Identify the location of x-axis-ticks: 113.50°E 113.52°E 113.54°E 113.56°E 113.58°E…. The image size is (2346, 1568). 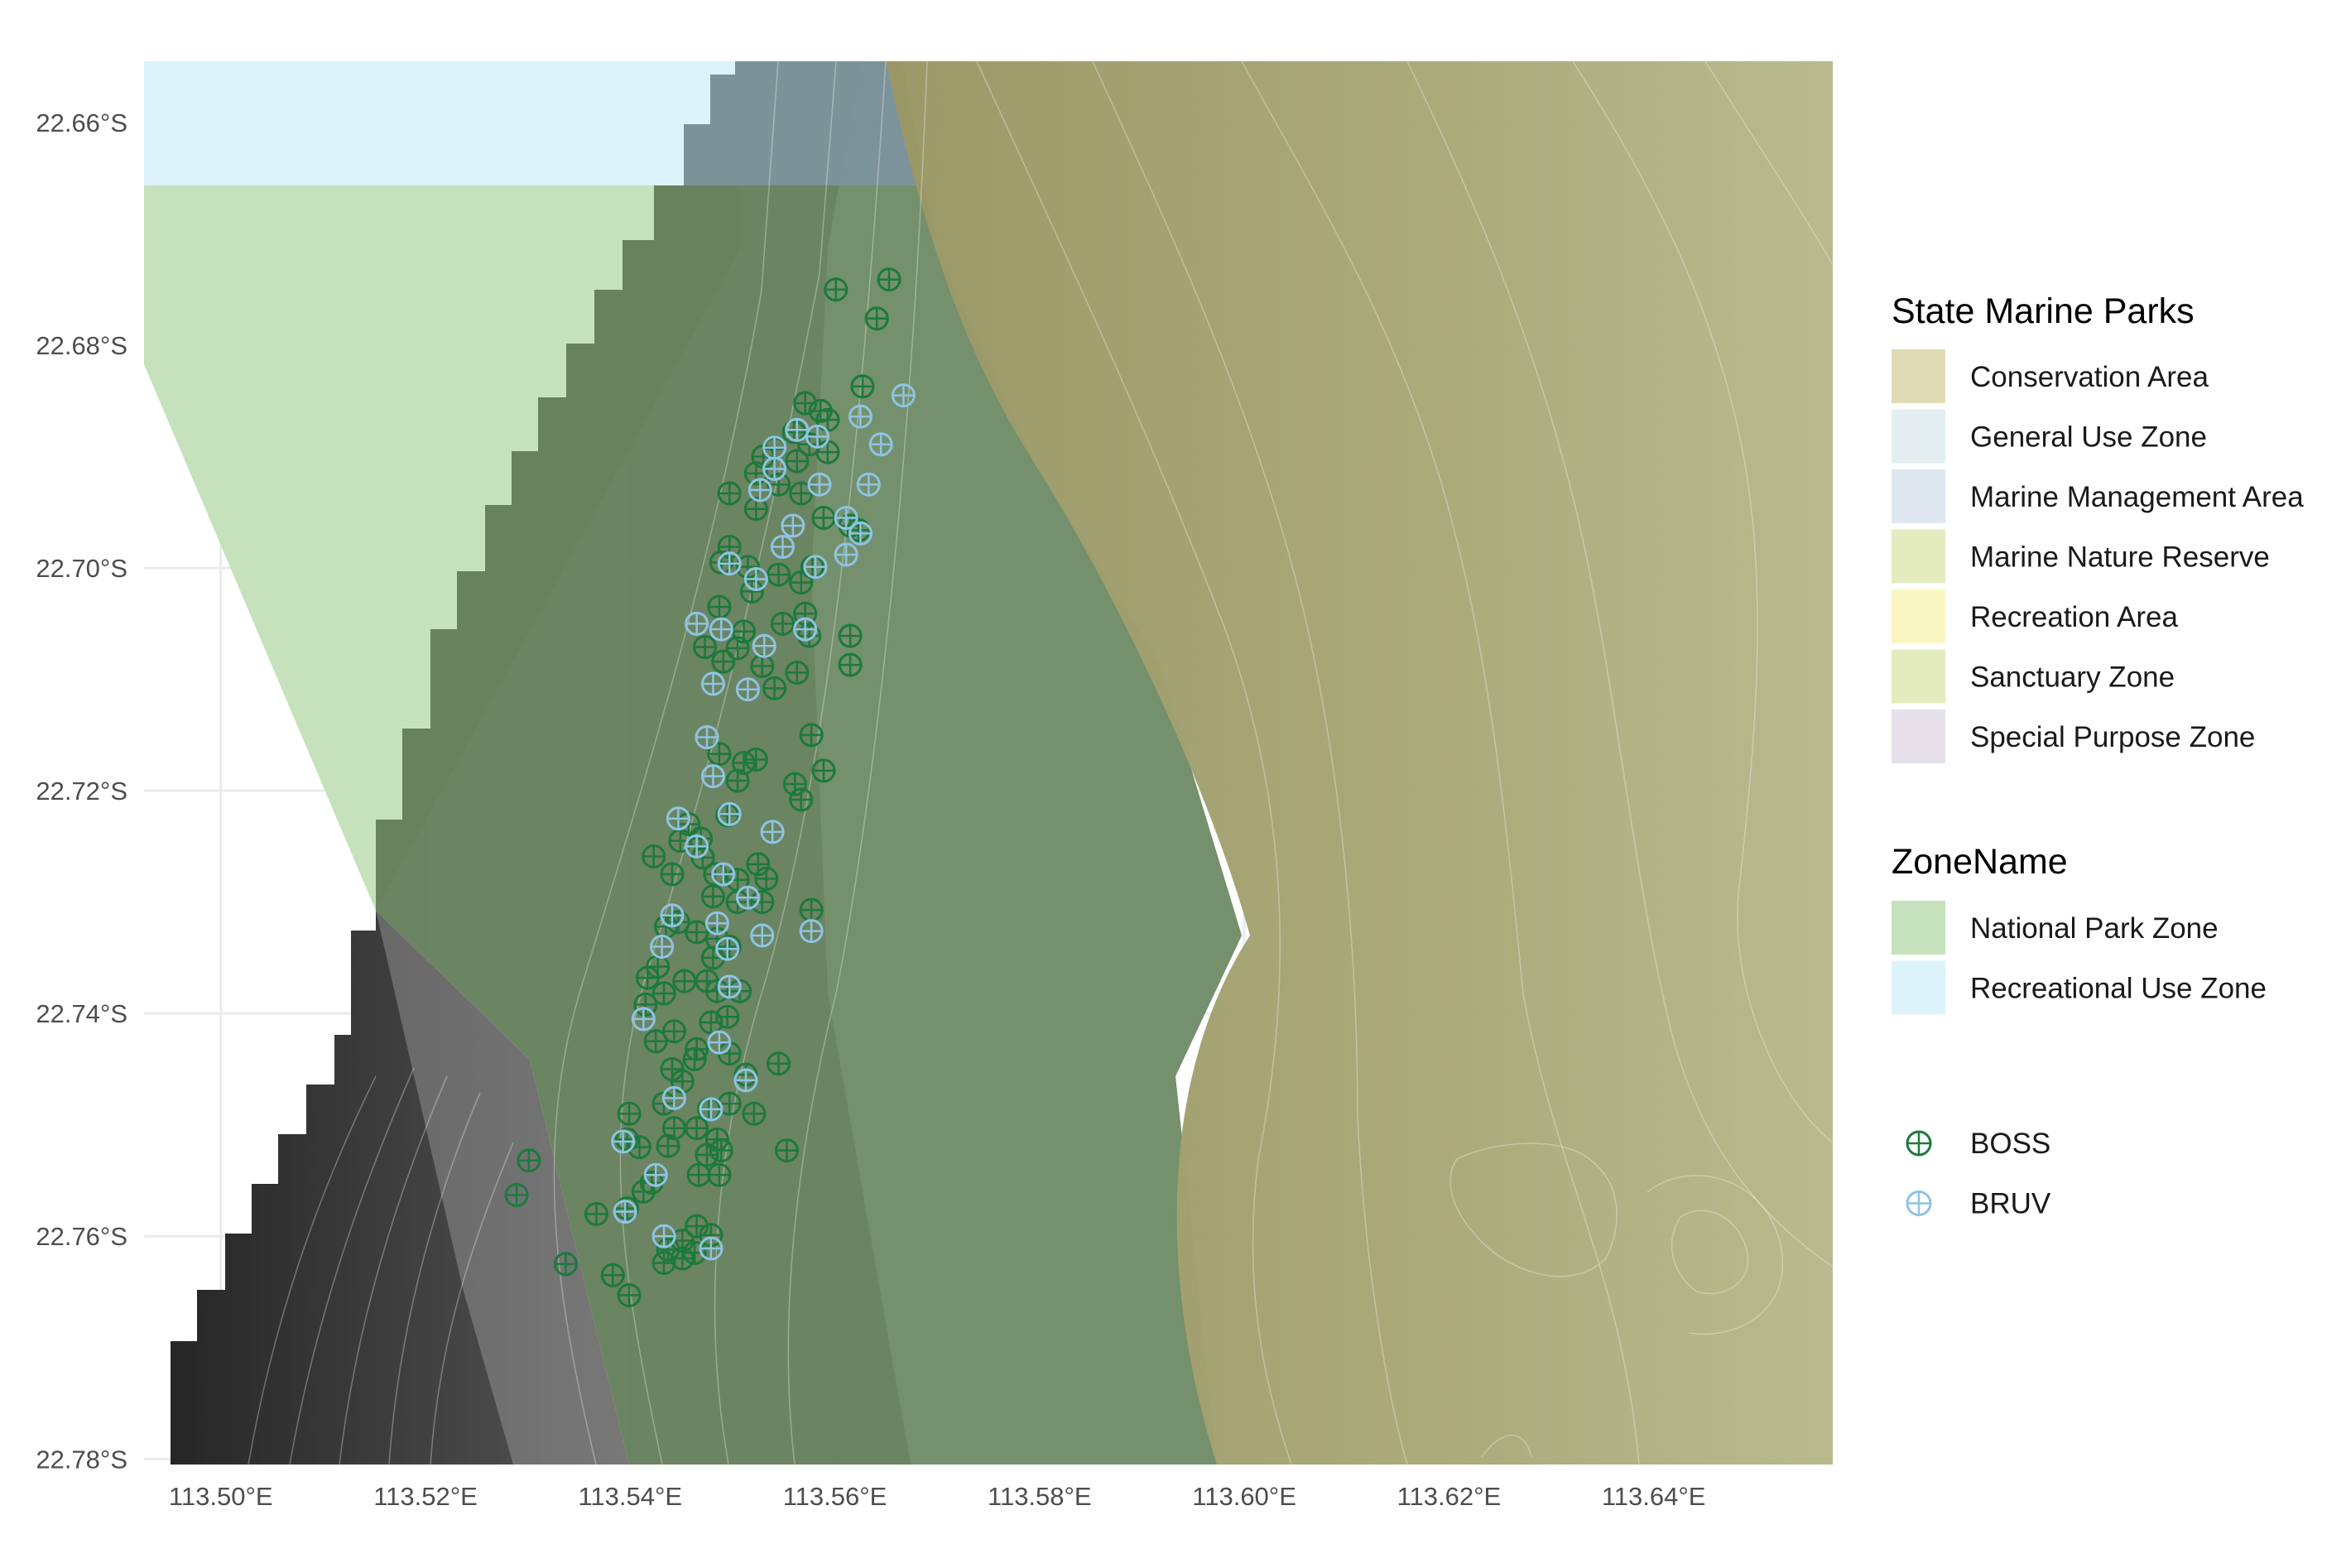
(938, 1496).